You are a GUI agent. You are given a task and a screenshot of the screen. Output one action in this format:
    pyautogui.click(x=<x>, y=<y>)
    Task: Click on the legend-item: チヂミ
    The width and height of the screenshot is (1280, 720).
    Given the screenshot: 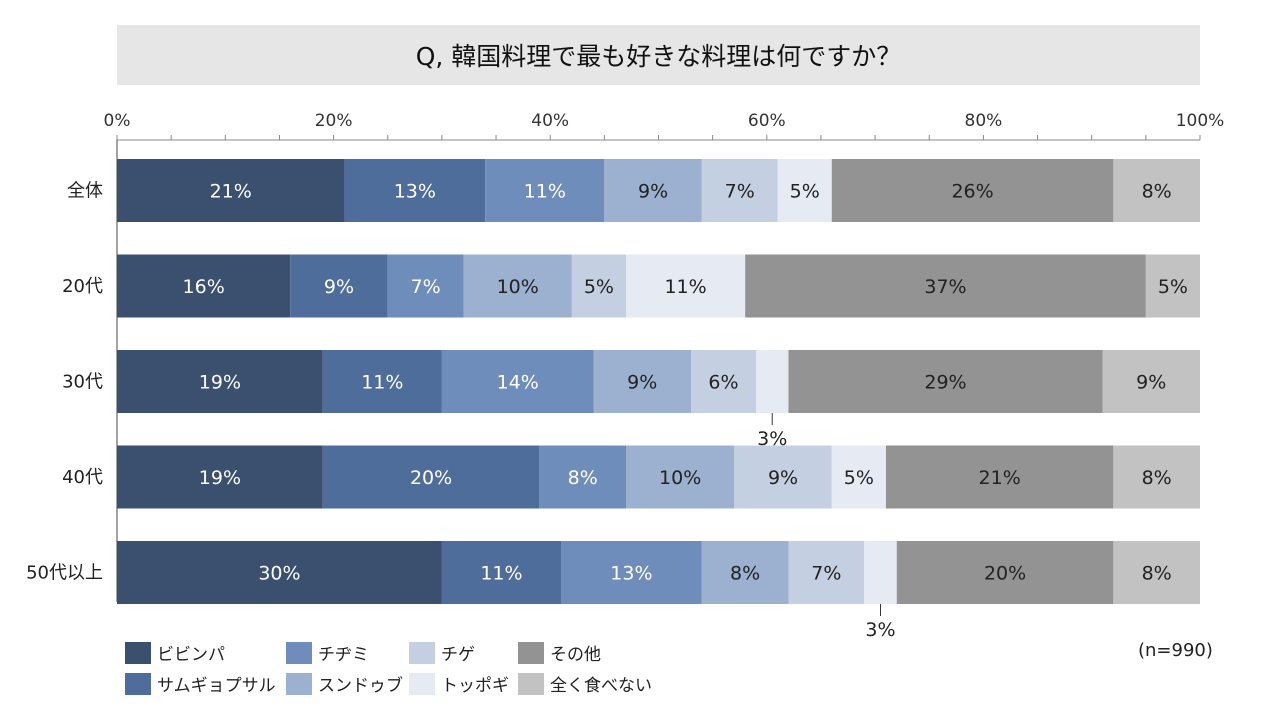 What is the action you would take?
    pyautogui.click(x=327, y=652)
    